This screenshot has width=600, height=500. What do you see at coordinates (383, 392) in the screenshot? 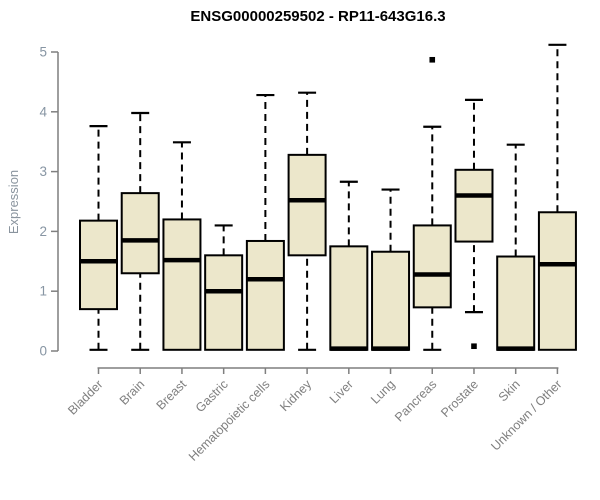
I see `x-tick-label-lung: Lung` at bounding box center [383, 392].